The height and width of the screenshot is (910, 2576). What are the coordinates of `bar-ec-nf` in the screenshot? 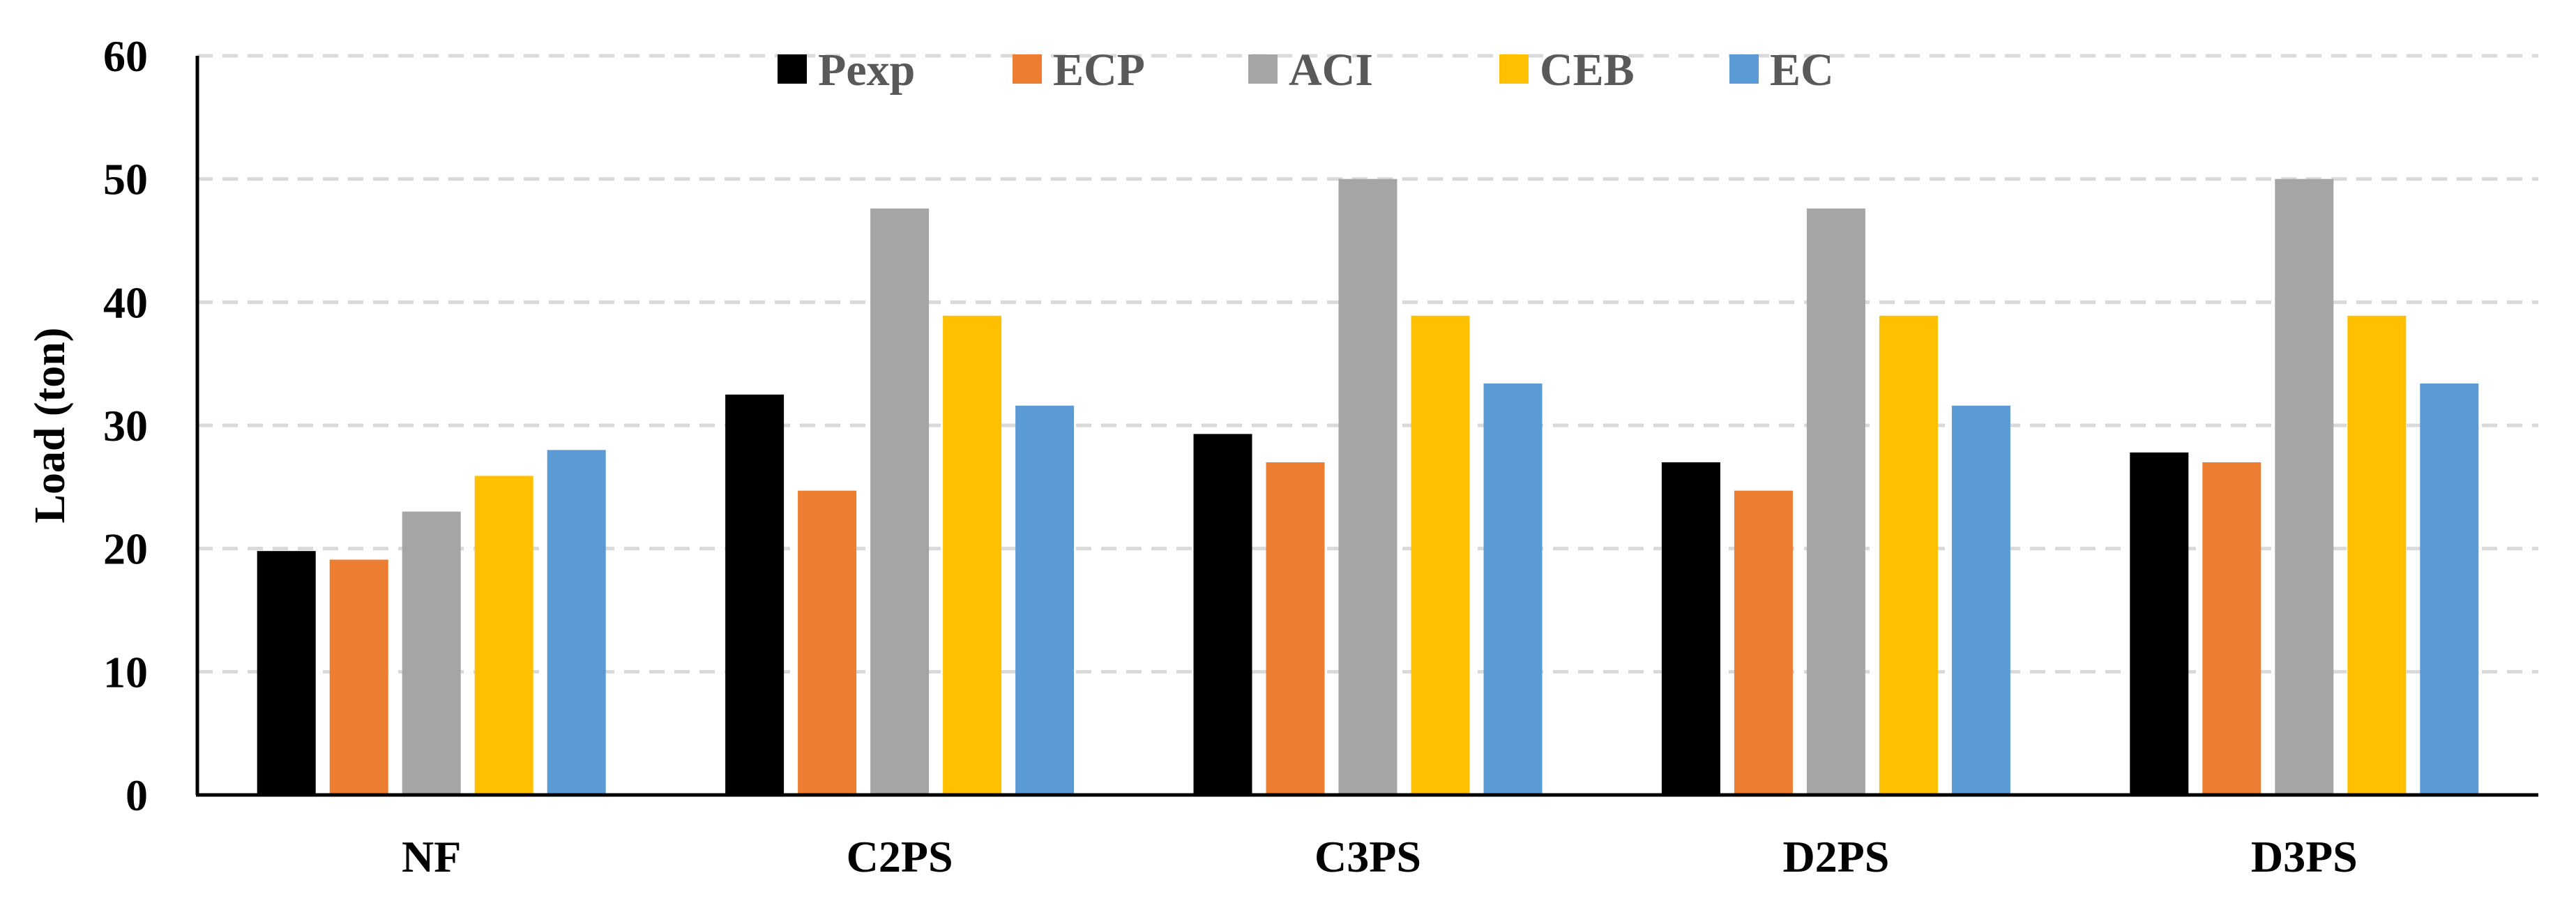 It's located at (576, 622).